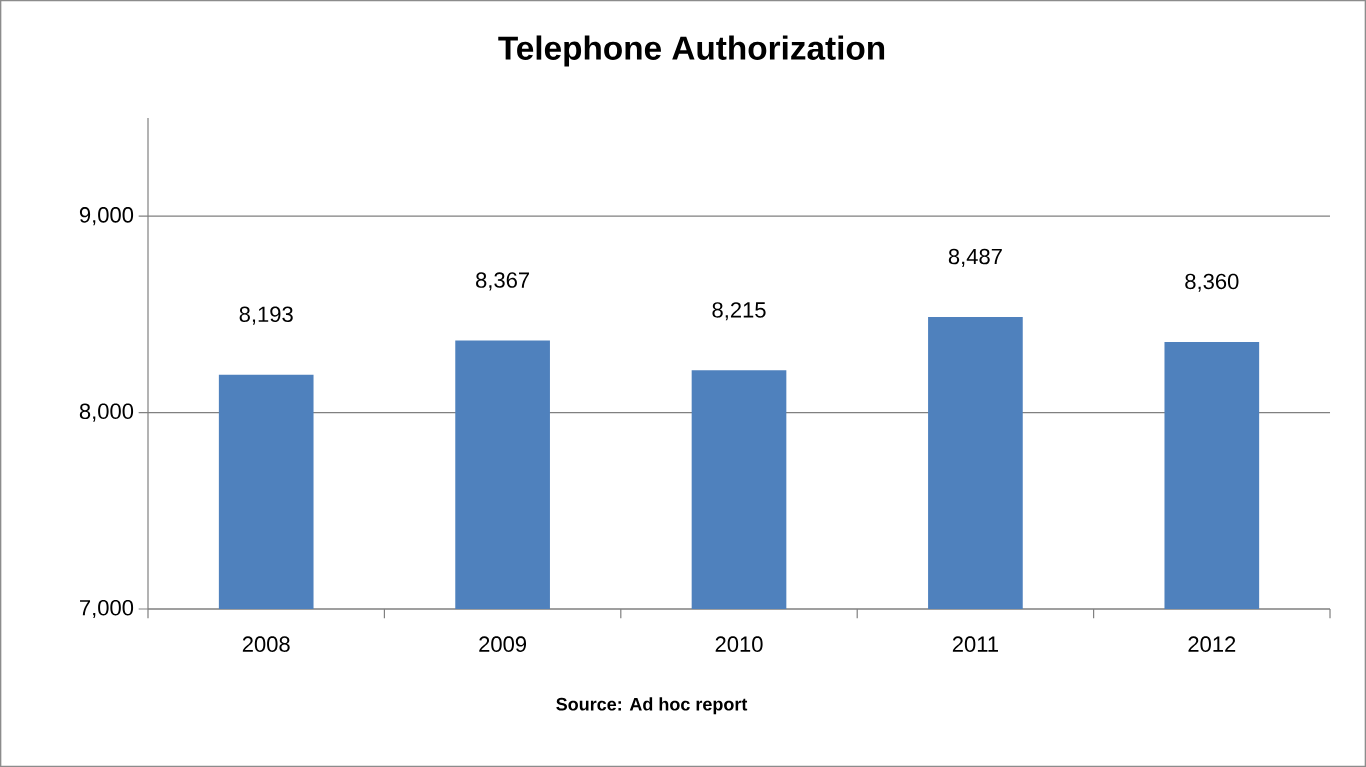  What do you see at coordinates (739, 311) in the screenshot?
I see `data-label: 8,215` at bounding box center [739, 311].